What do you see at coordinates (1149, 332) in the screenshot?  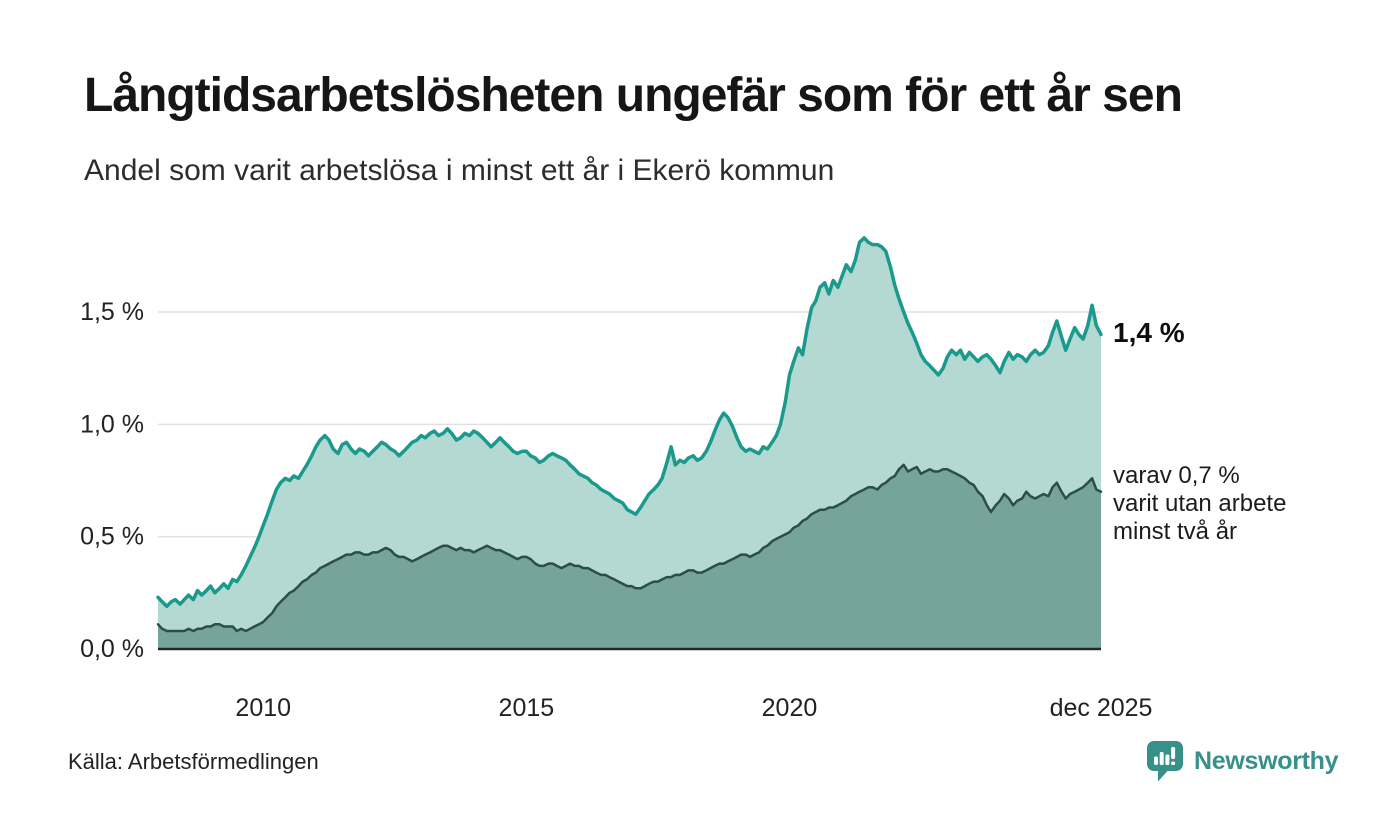 I see `latest-value-label: 1,4 %` at bounding box center [1149, 332].